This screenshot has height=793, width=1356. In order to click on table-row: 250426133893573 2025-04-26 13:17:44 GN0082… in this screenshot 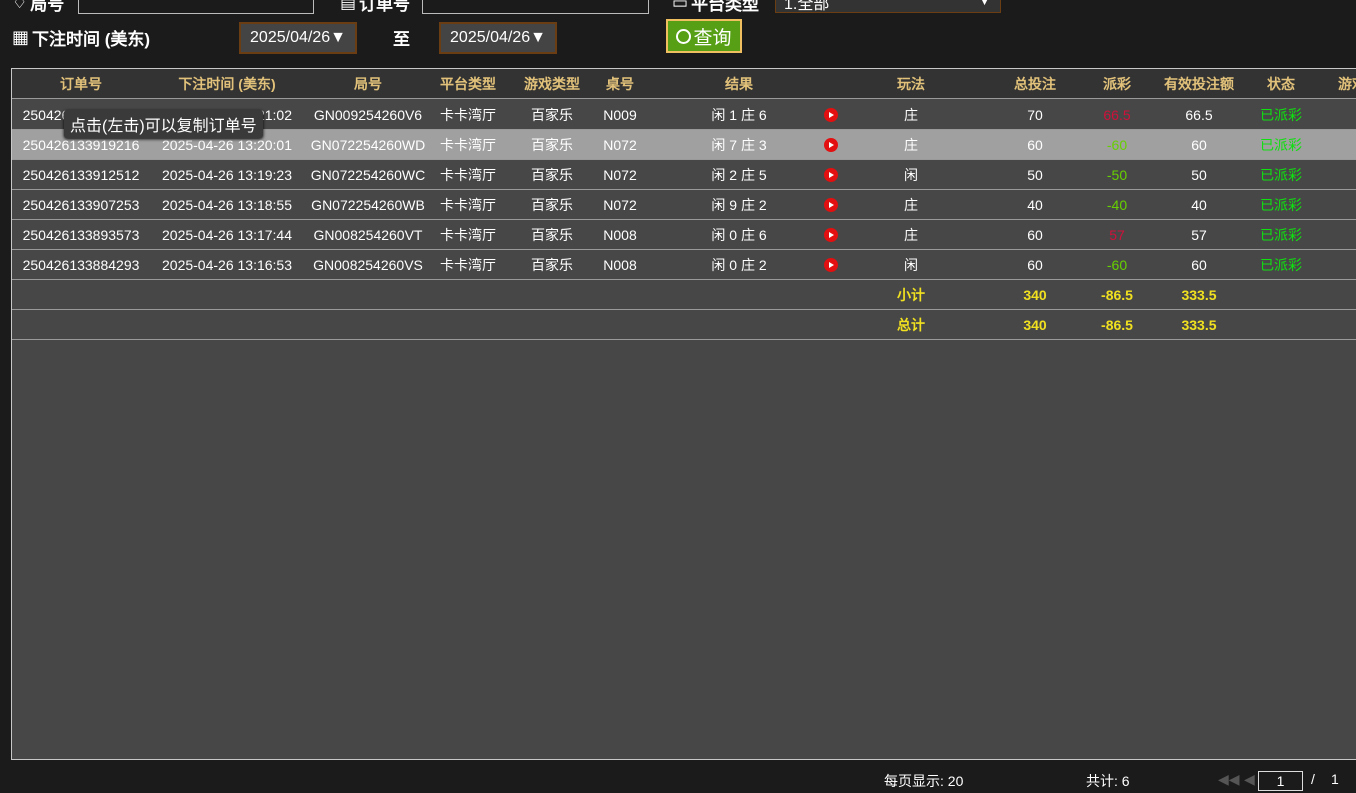, I will do `click(684, 235)`.